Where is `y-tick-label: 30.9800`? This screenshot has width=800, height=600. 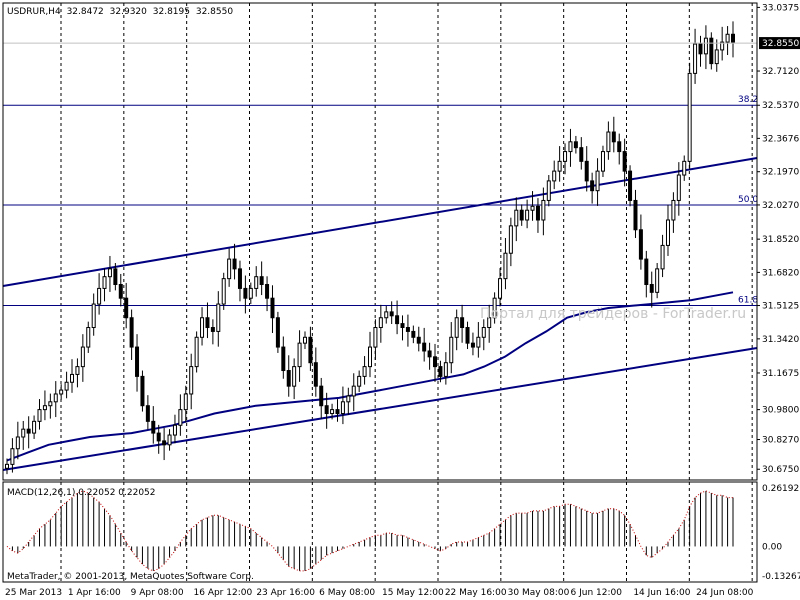 y-tick-label: 30.9800 is located at coordinates (780, 411).